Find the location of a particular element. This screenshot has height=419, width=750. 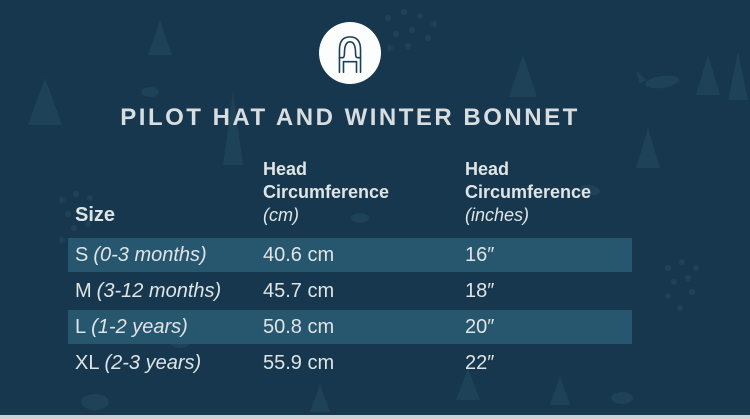

size-cell: S (0-3 months) is located at coordinates (165, 255).